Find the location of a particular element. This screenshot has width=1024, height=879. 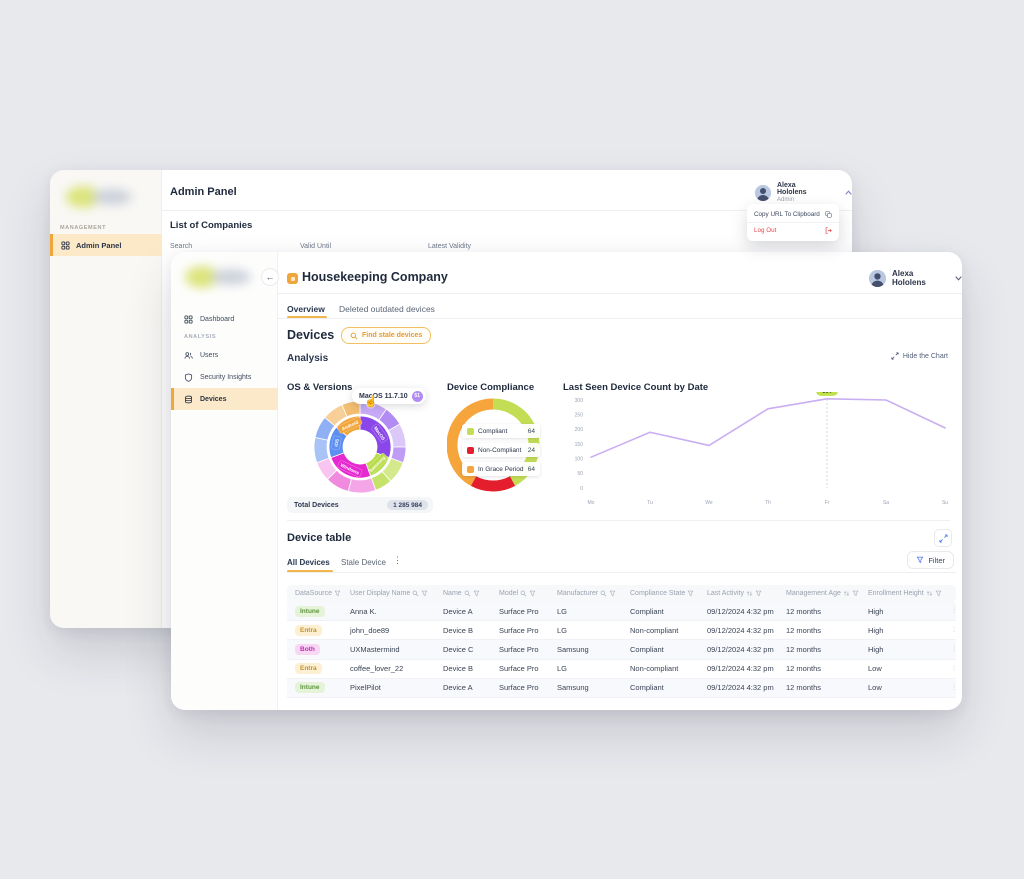

grid-icon is located at coordinates (65, 245).